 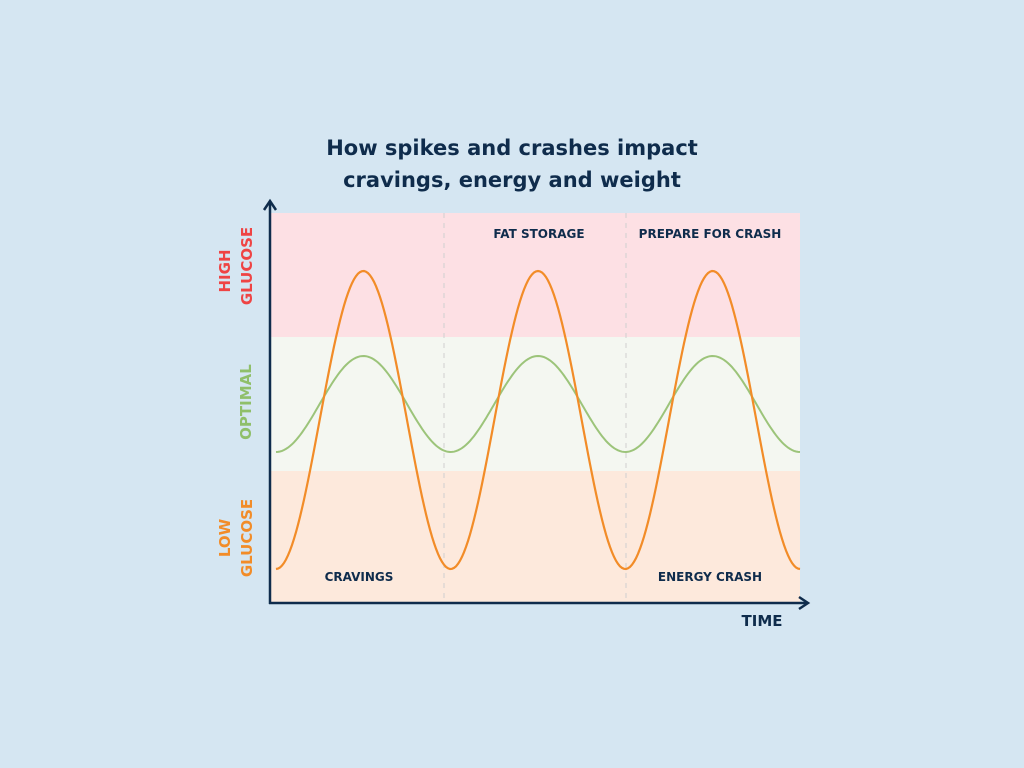 I want to click on prepare-for-crash-label: PREPARE FOR CRASH, so click(x=710, y=234).